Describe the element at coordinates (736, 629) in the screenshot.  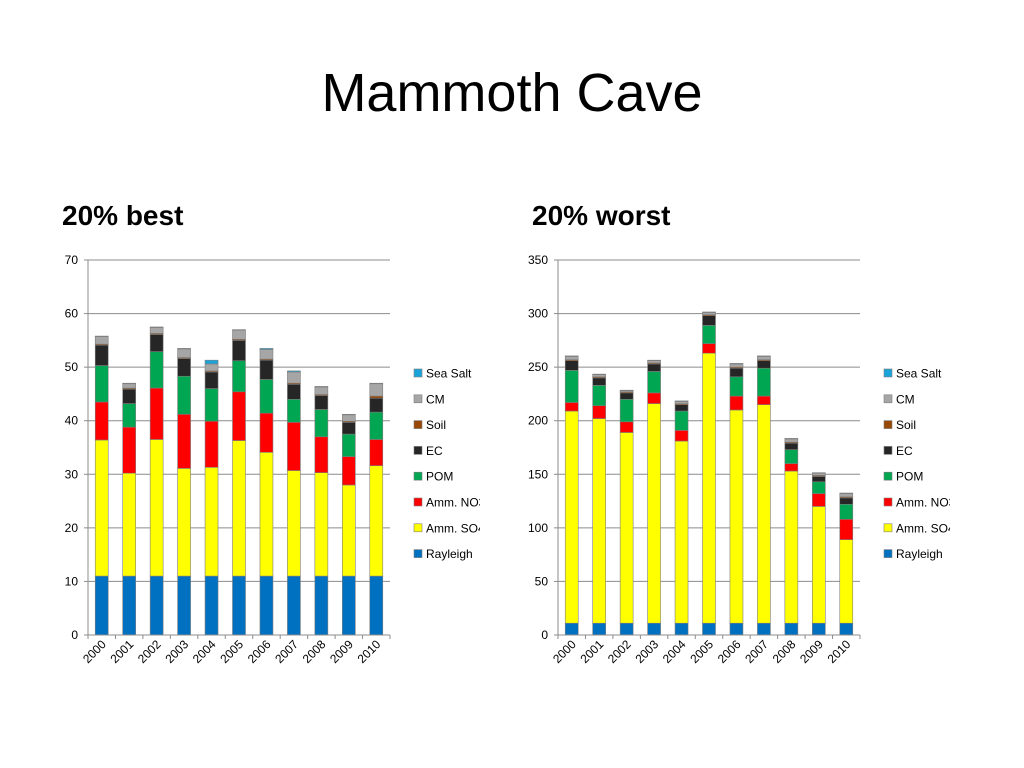
I see `bar-segment-rayleigh-2006` at that location.